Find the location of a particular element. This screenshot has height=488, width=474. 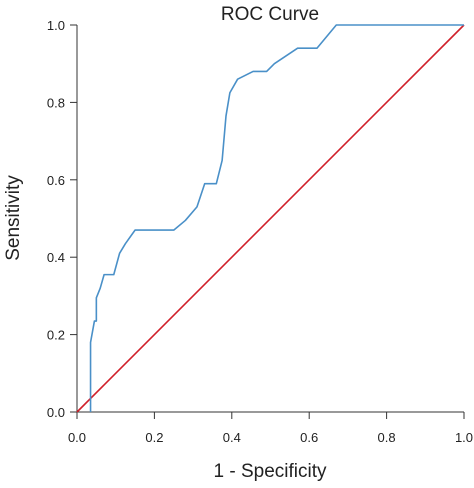

x-tick-label: 0.8 is located at coordinates (387, 437).